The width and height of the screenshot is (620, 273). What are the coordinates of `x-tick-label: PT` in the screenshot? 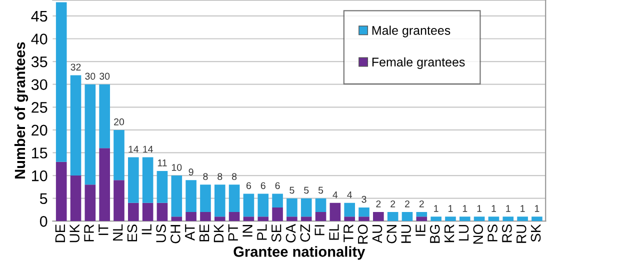 It's located at (233, 232).